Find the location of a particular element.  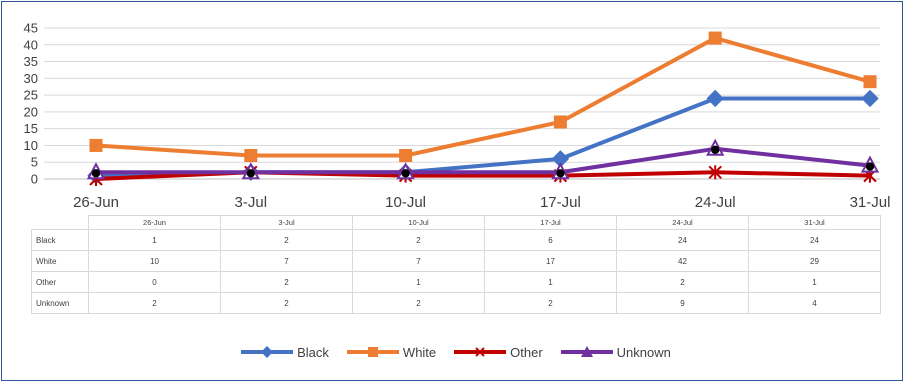

y-tick-label: 0 is located at coordinates (34, 179).